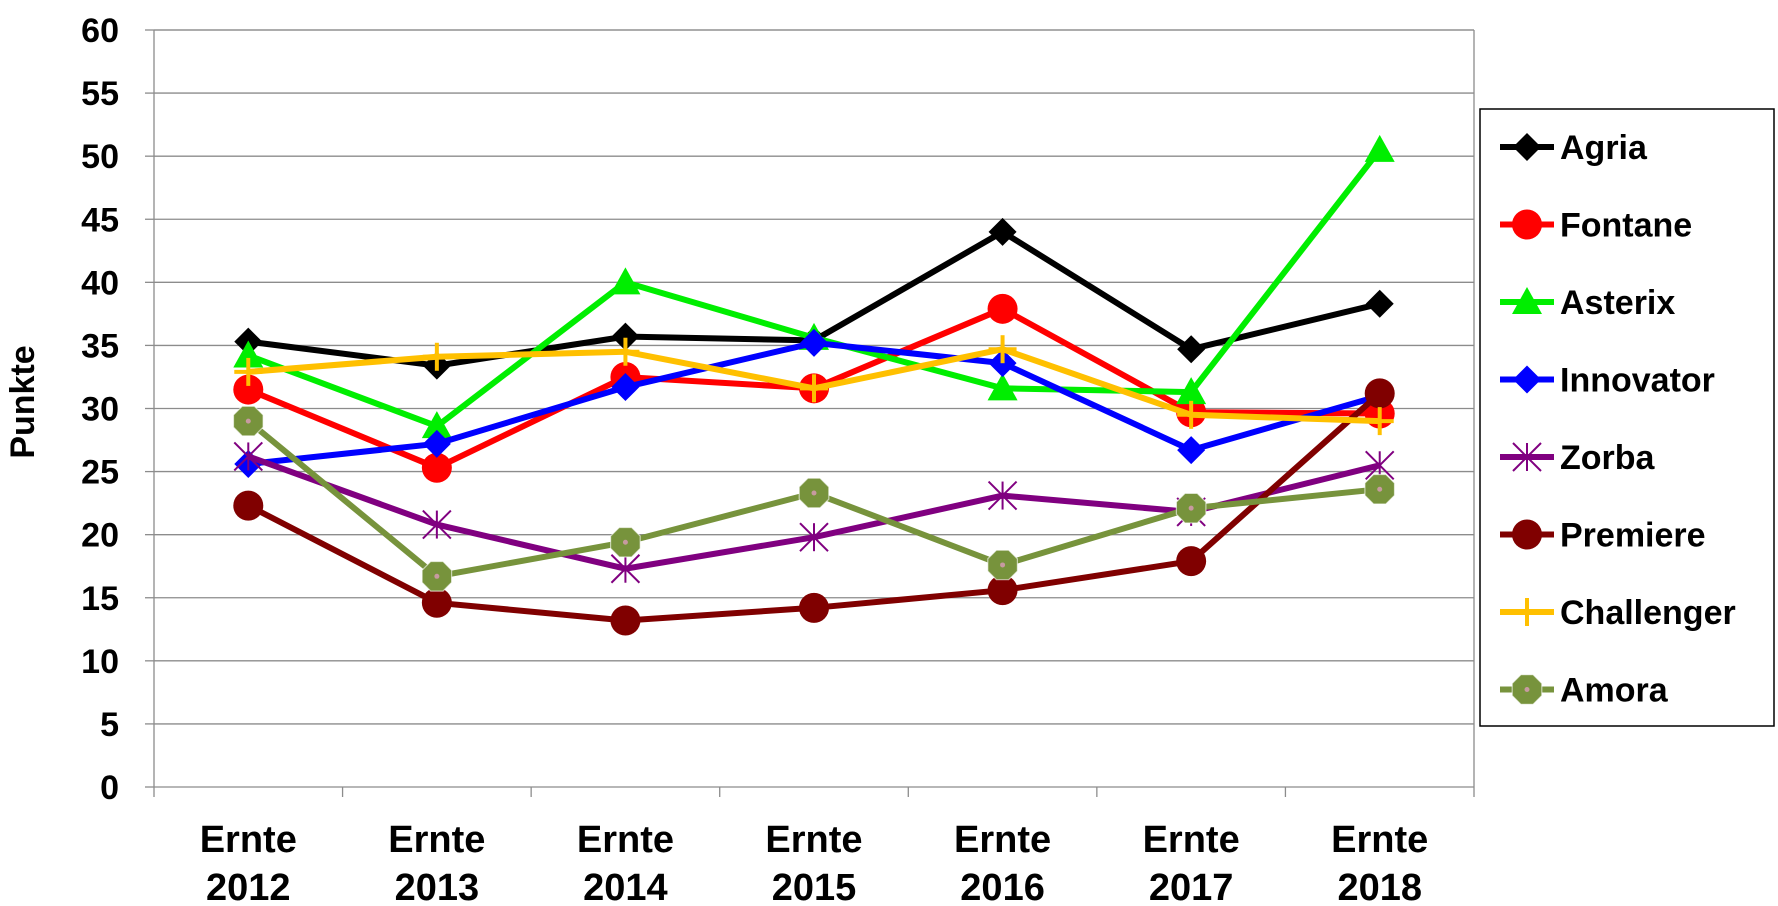 Image resolution: width=1778 pixels, height=906 pixels. Describe the element at coordinates (1527, 457) in the screenshot. I see `legend-marker-zorba` at that location.